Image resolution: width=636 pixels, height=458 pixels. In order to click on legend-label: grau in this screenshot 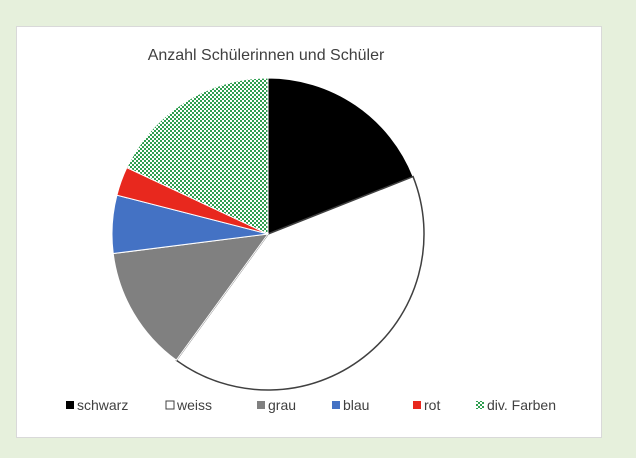, I will do `click(282, 405)`.